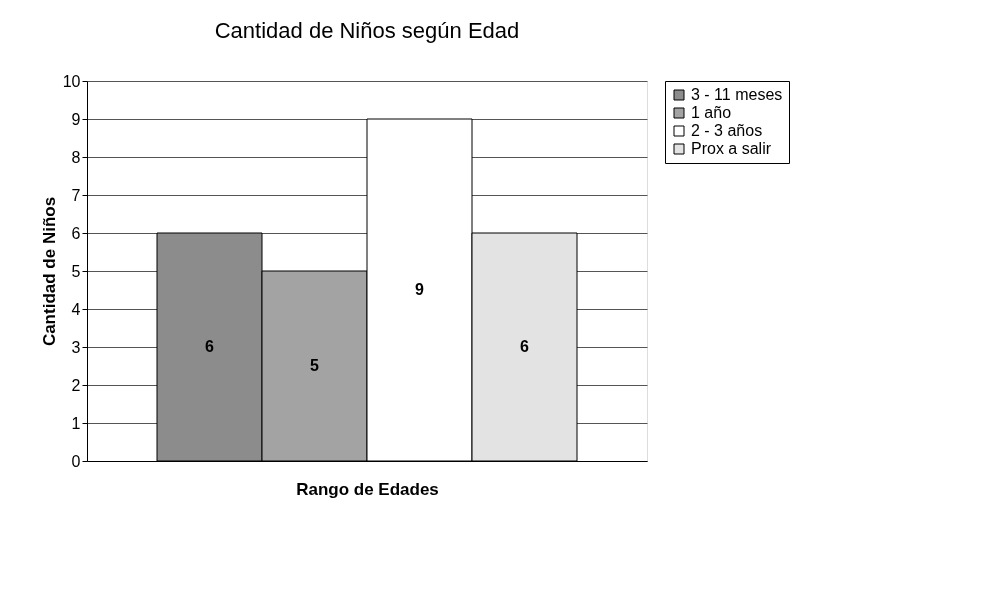  I want to click on y-tick-label: 4, so click(76, 309).